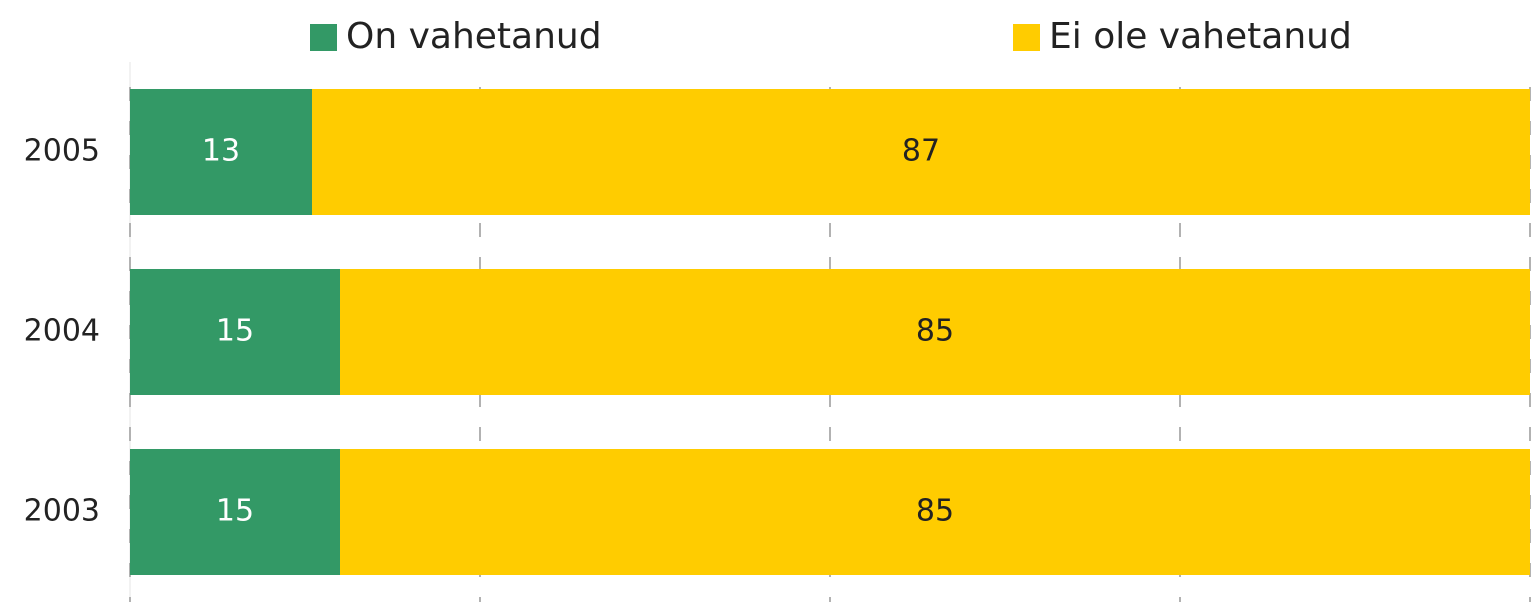 This screenshot has width=1532, height=615. What do you see at coordinates (62, 511) in the screenshot?
I see `y-tick-label: 2003` at bounding box center [62, 511].